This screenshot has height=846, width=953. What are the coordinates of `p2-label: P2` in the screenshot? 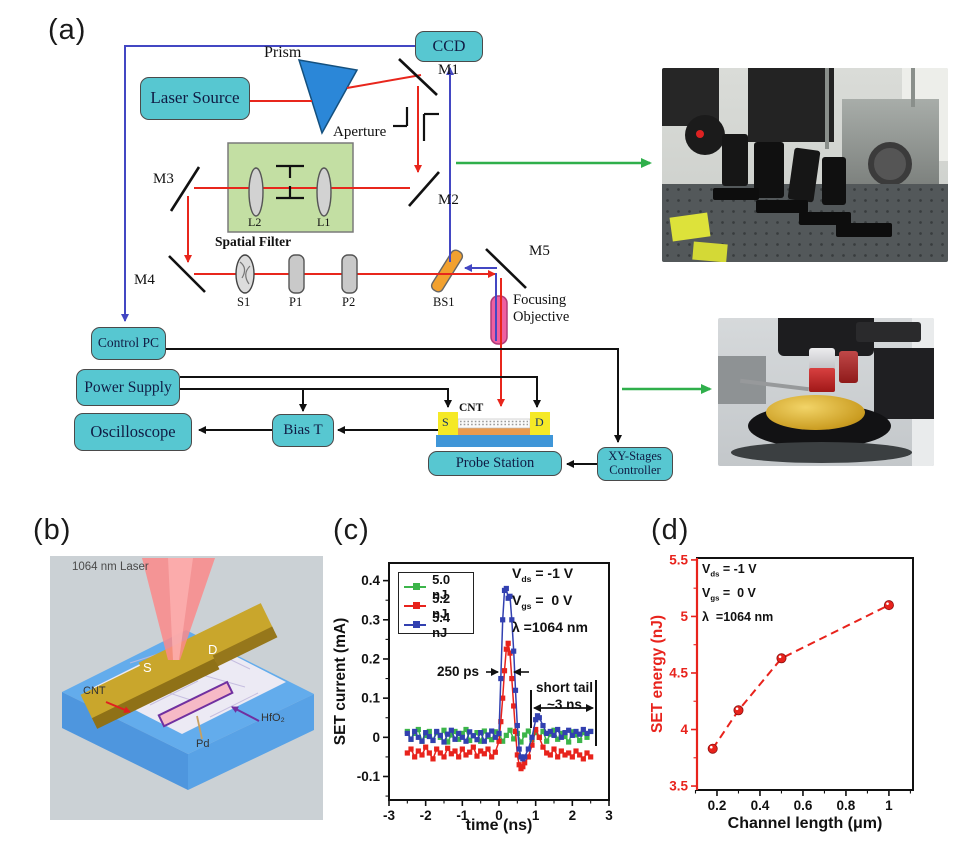 It's located at (349, 302).